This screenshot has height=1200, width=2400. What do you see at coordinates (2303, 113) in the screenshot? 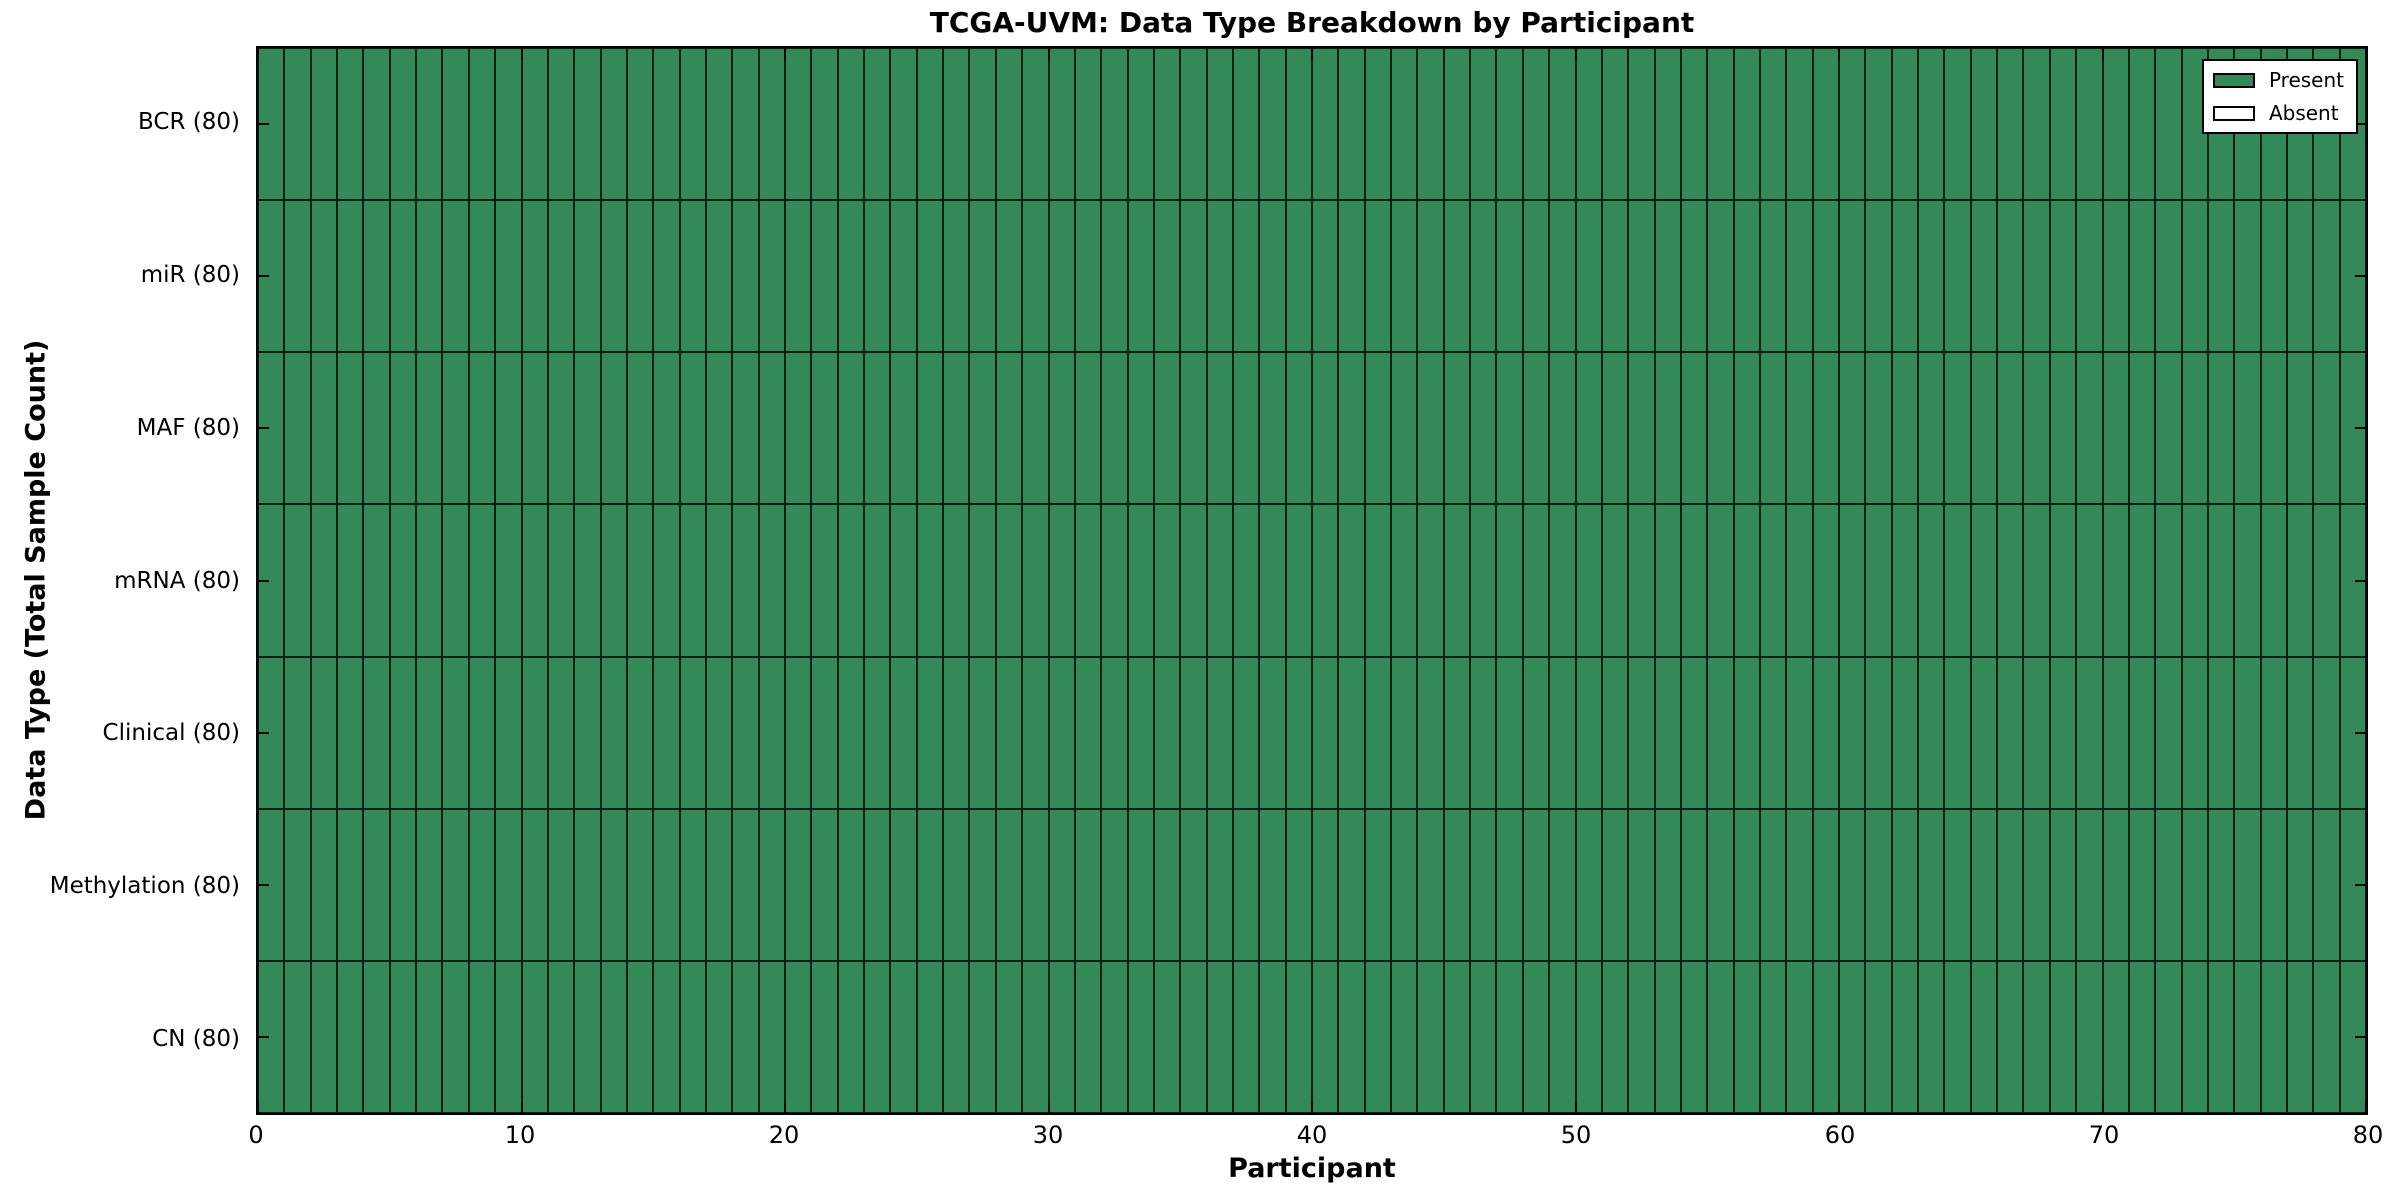
I see `legend-label: Absent` at bounding box center [2303, 113].